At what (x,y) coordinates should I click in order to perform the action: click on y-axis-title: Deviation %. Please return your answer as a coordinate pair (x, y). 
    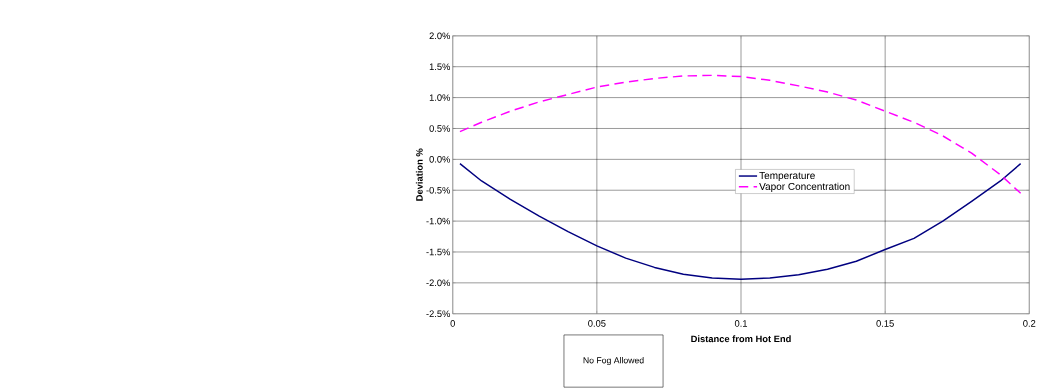
    Looking at the image, I should click on (419, 174).